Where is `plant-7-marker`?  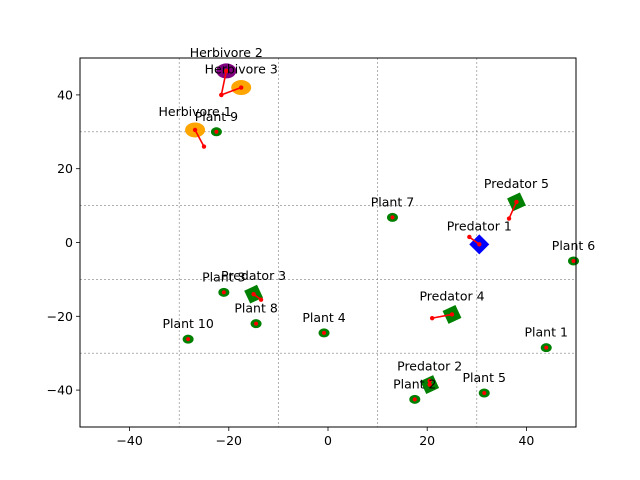
plant-7-marker is located at coordinates (392, 217).